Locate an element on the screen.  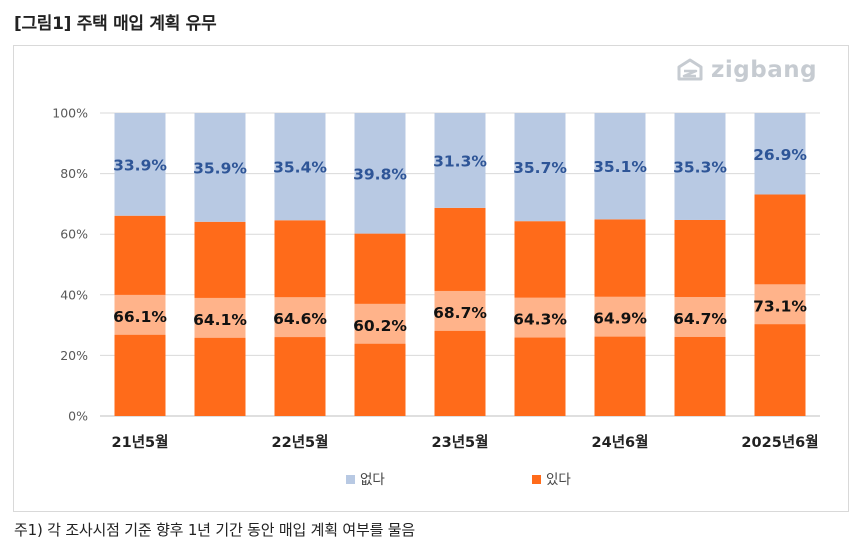
x-tick-label: 2025년6월 is located at coordinates (779, 442).